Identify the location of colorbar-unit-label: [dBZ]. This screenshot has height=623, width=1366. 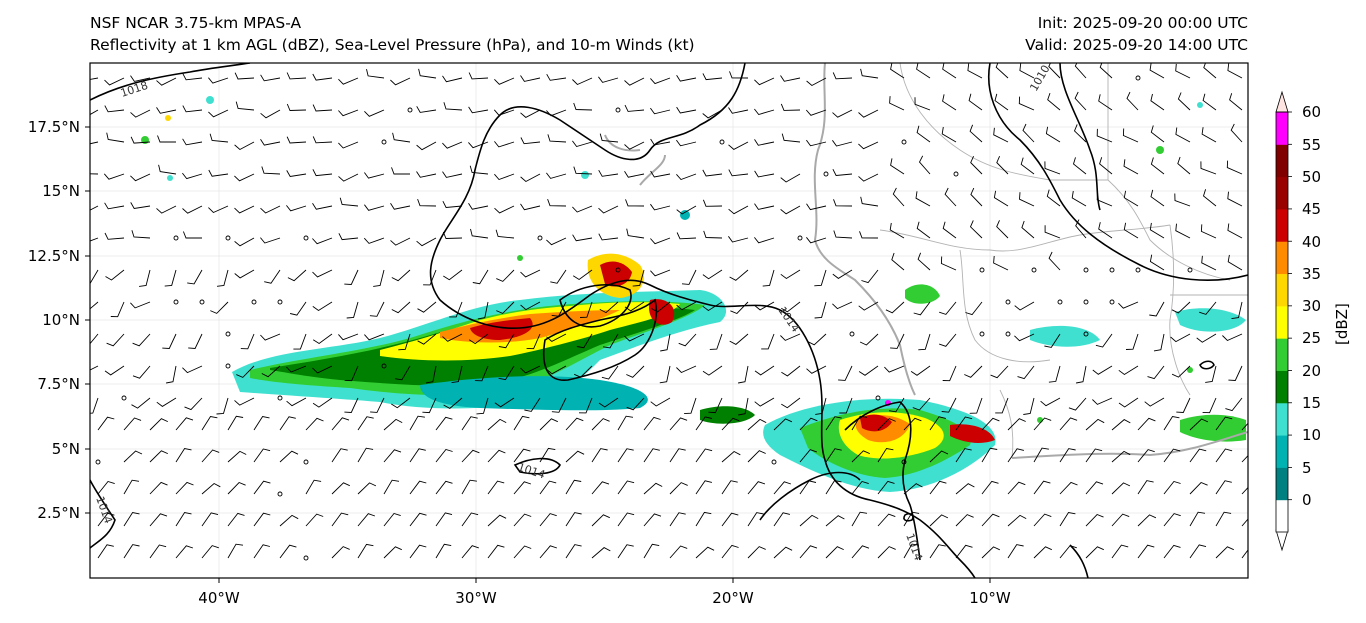
(1342, 324).